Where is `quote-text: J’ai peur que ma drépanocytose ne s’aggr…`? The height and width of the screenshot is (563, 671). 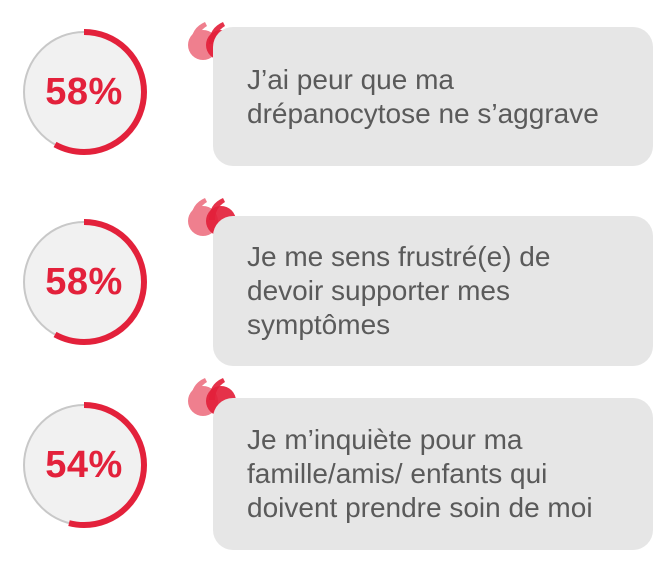
quote-text: J’ai peur que ma drépanocytose ne s’aggr… is located at coordinates (423, 96).